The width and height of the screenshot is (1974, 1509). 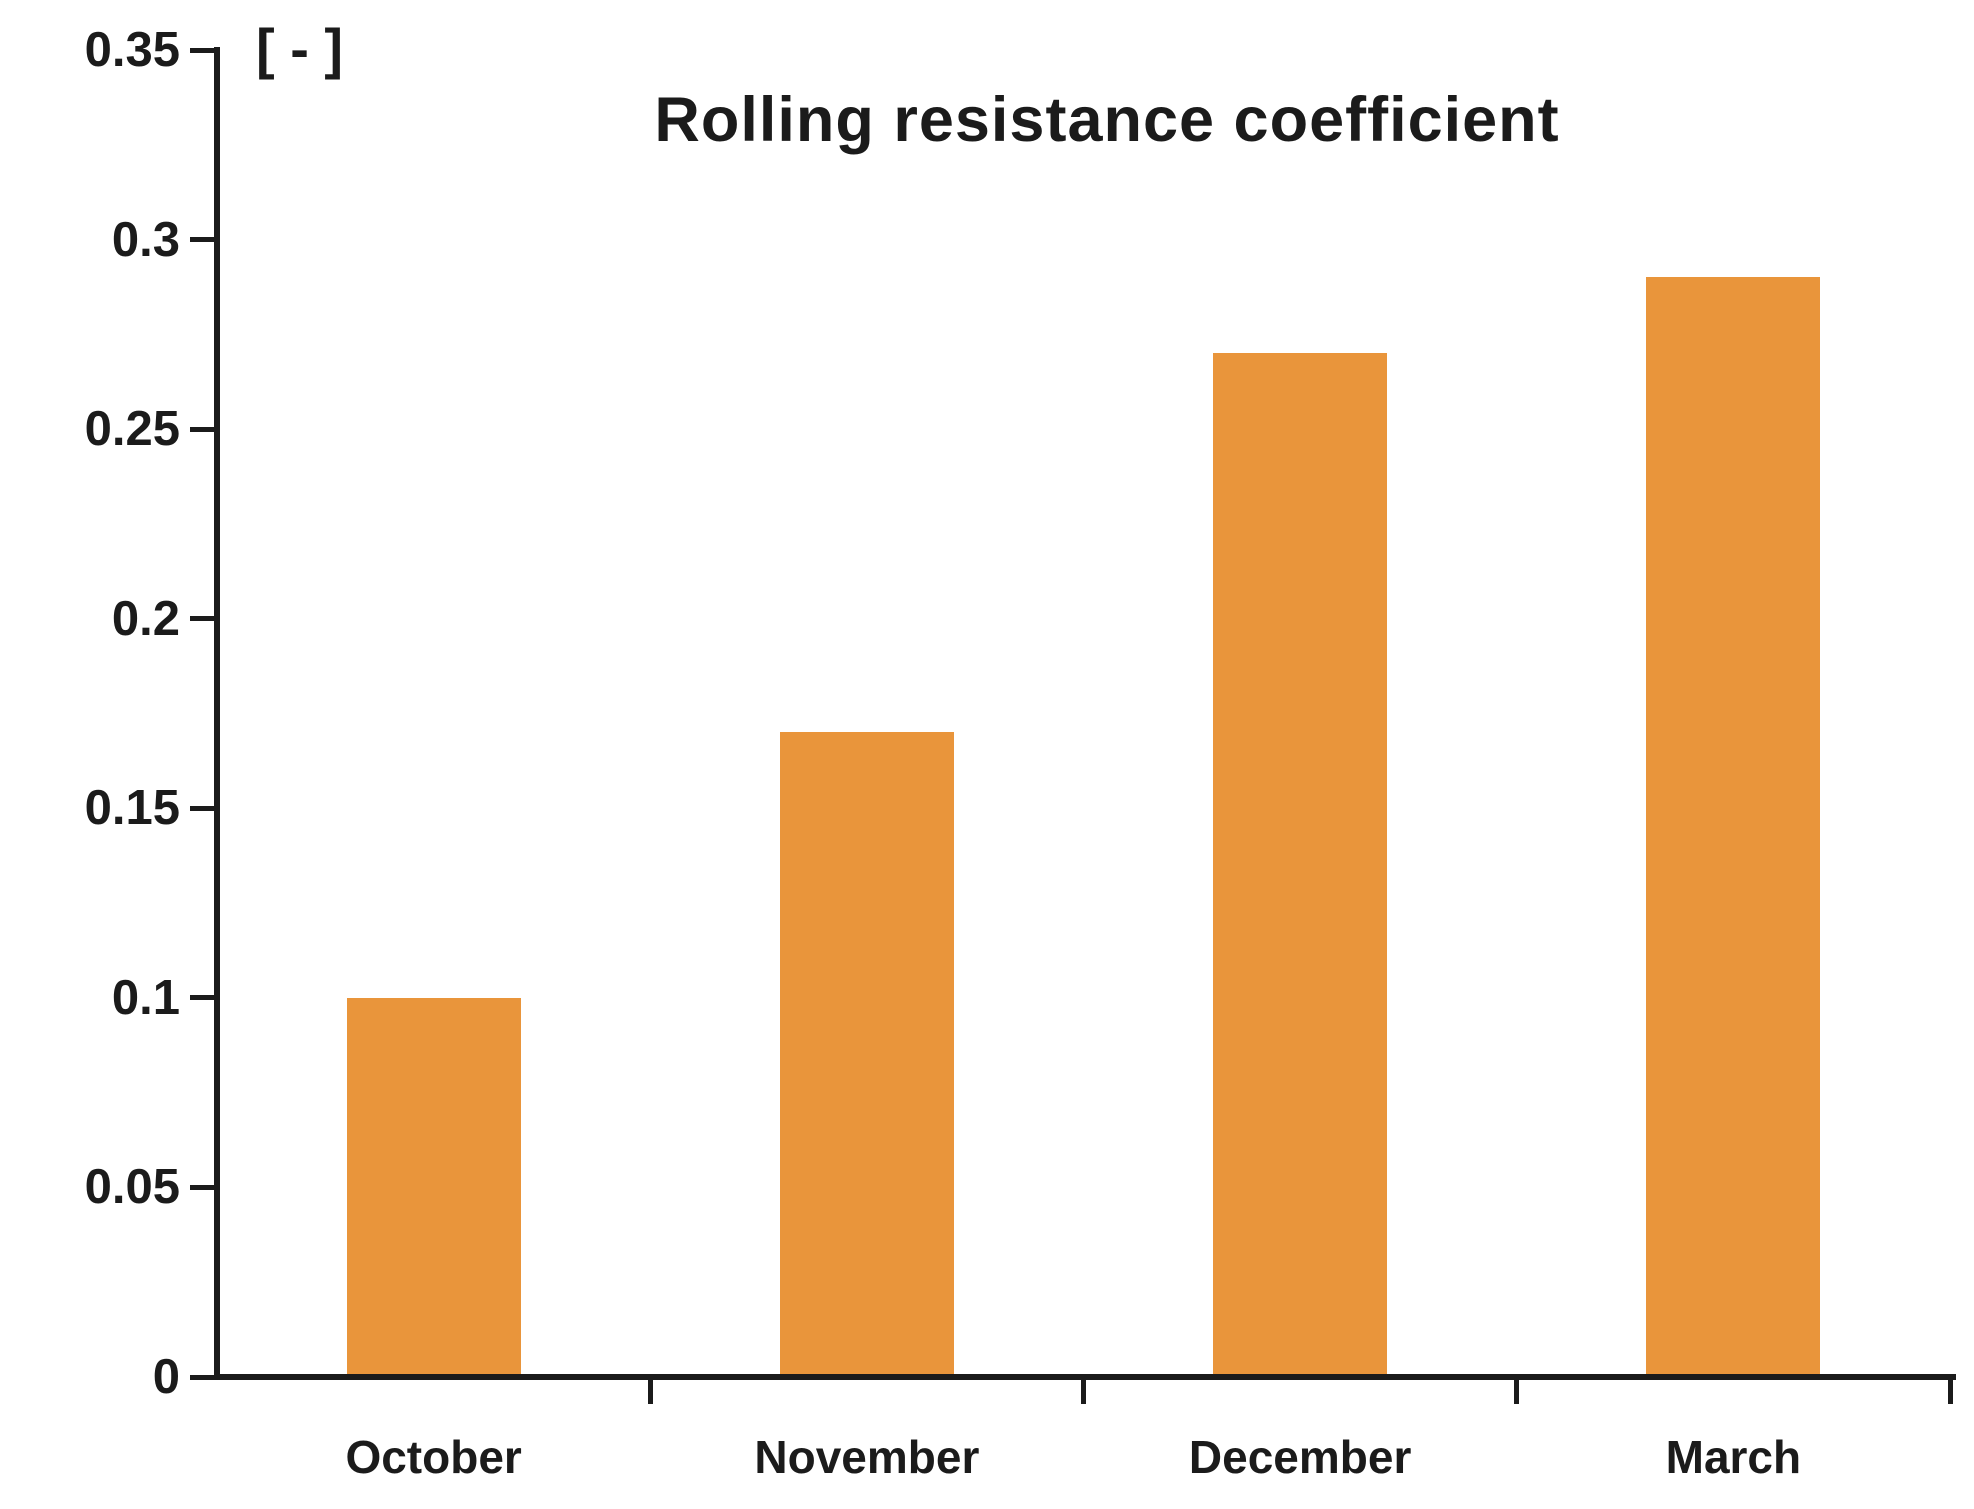 I want to click on bar-december, so click(x=1300, y=866).